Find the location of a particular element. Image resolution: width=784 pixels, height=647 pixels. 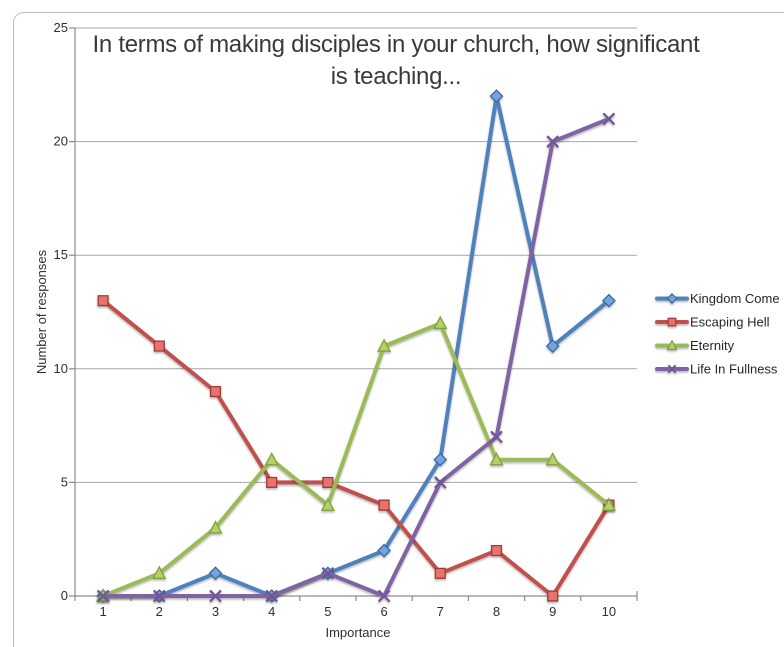

x-tick-label-5: 5 is located at coordinates (327, 611).